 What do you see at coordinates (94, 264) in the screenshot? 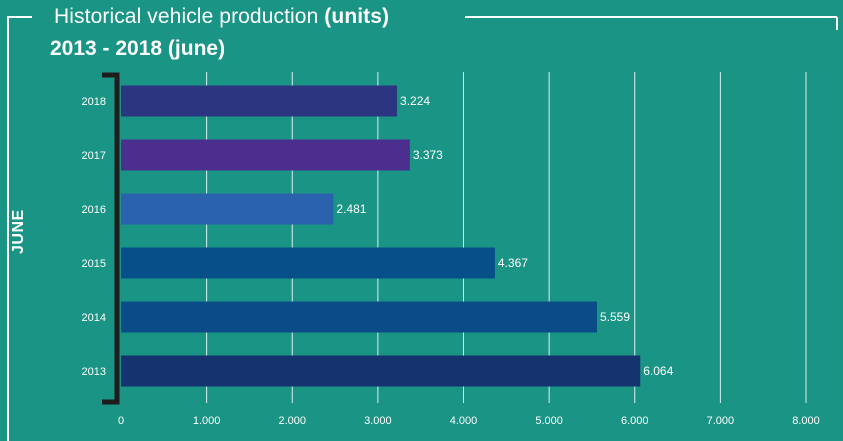
I see `y-tick-label-2015: 2015` at bounding box center [94, 264].